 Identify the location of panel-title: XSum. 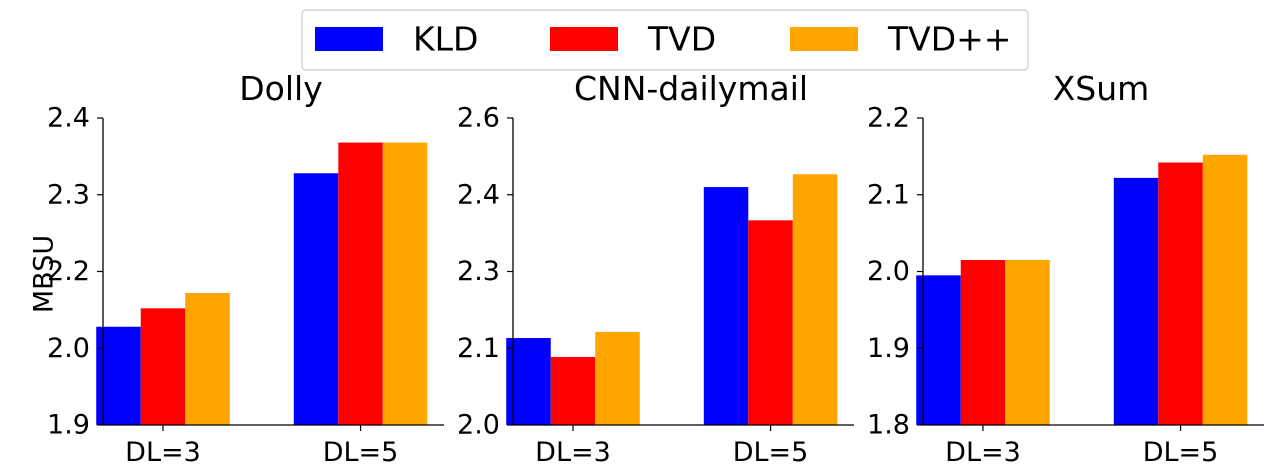
(1101, 88).